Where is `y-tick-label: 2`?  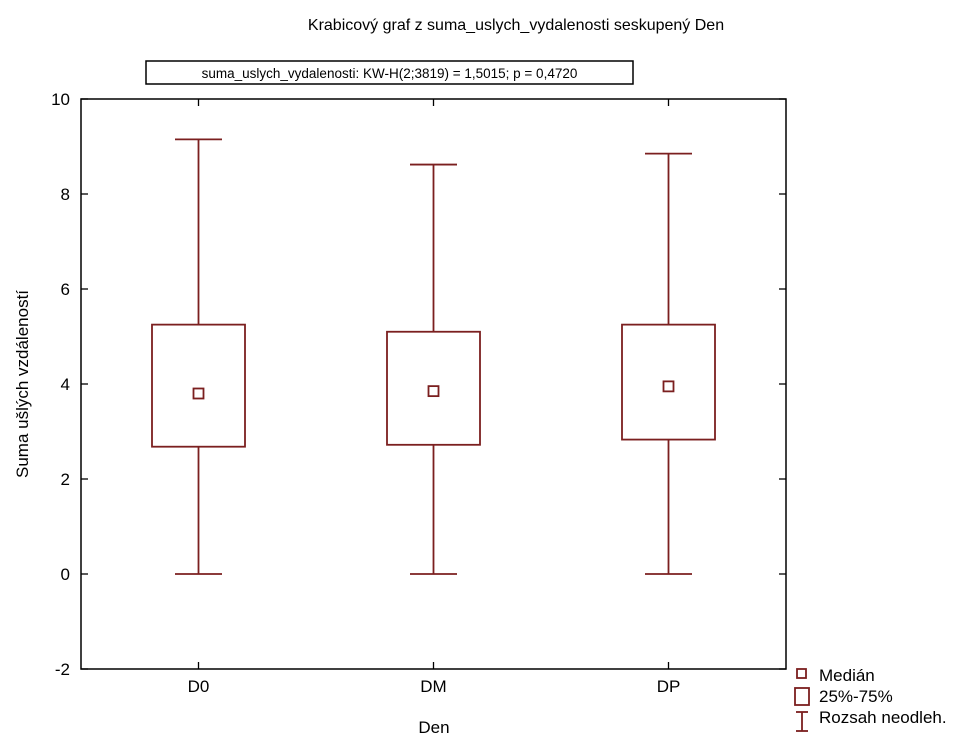
y-tick-label: 2 is located at coordinates (65, 479).